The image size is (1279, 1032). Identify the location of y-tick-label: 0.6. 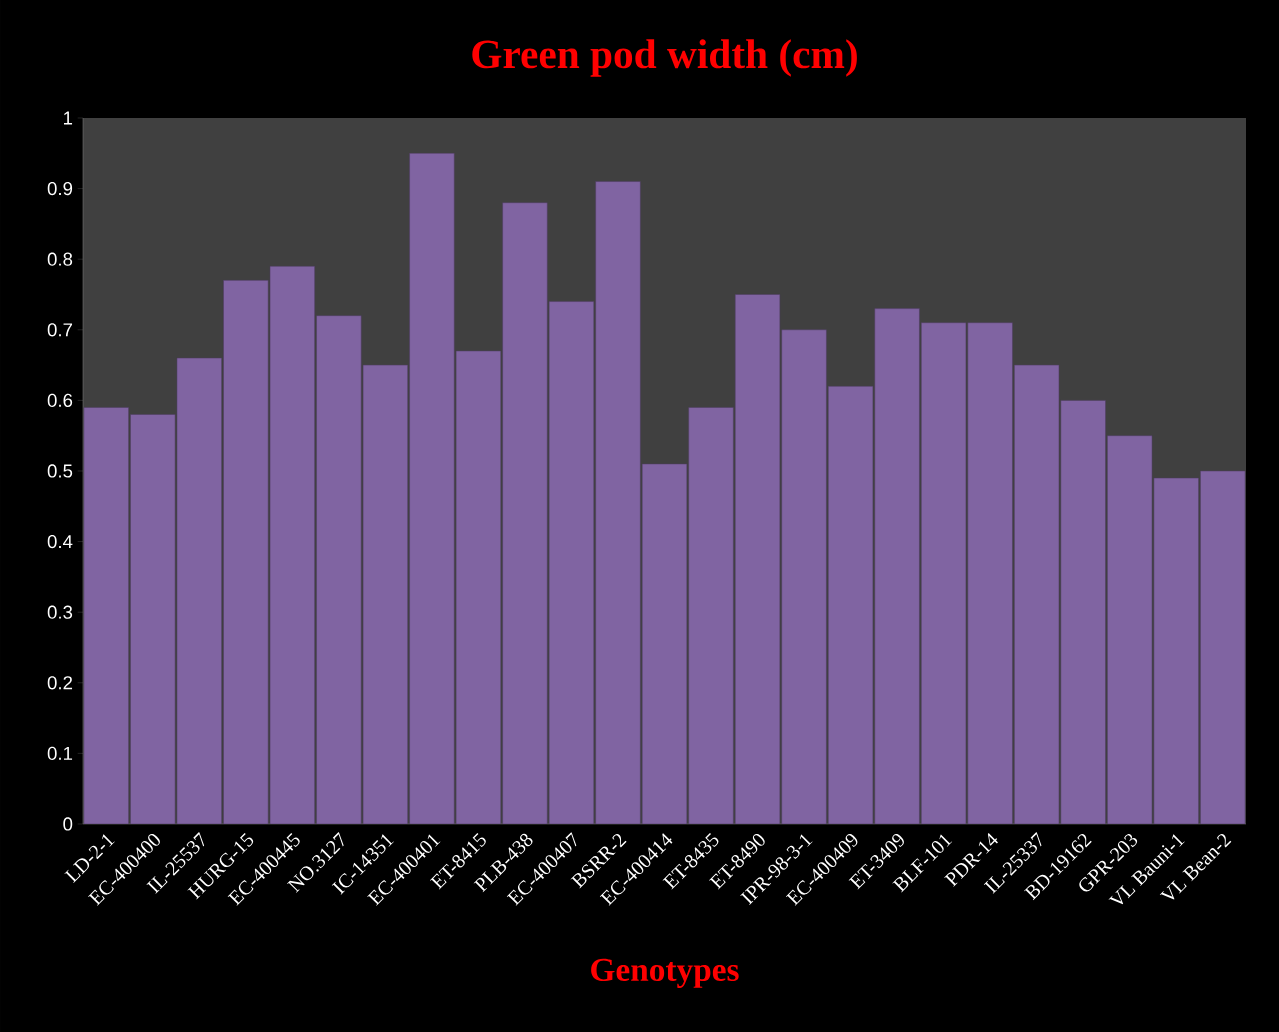
(60, 400).